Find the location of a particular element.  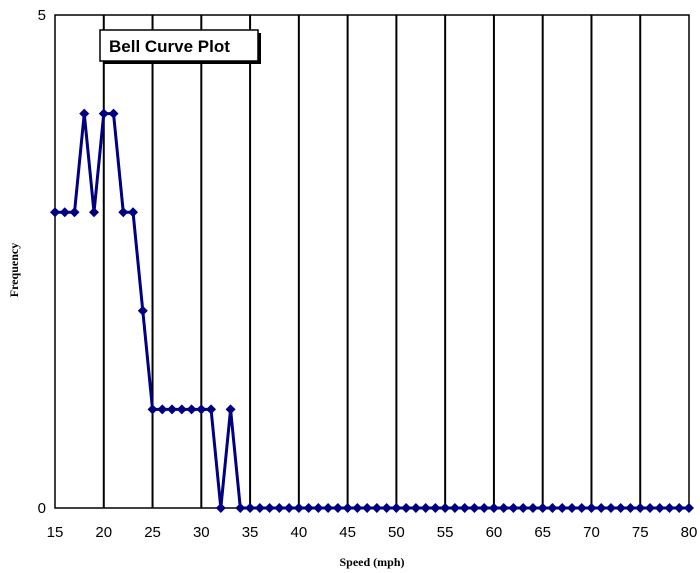

y-tick-labels: 05 is located at coordinates (42, 262).